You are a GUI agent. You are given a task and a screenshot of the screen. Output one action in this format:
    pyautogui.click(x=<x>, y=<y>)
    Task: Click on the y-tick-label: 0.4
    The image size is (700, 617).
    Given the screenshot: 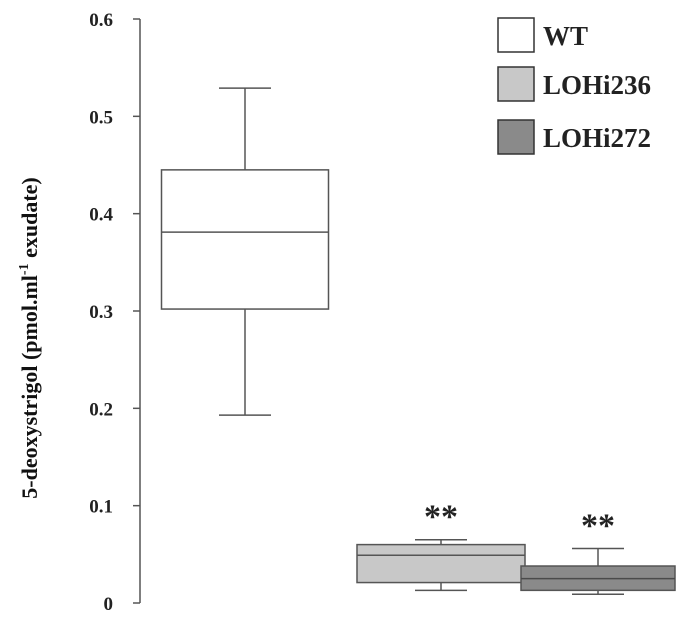 What is the action you would take?
    pyautogui.click(x=101, y=215)
    